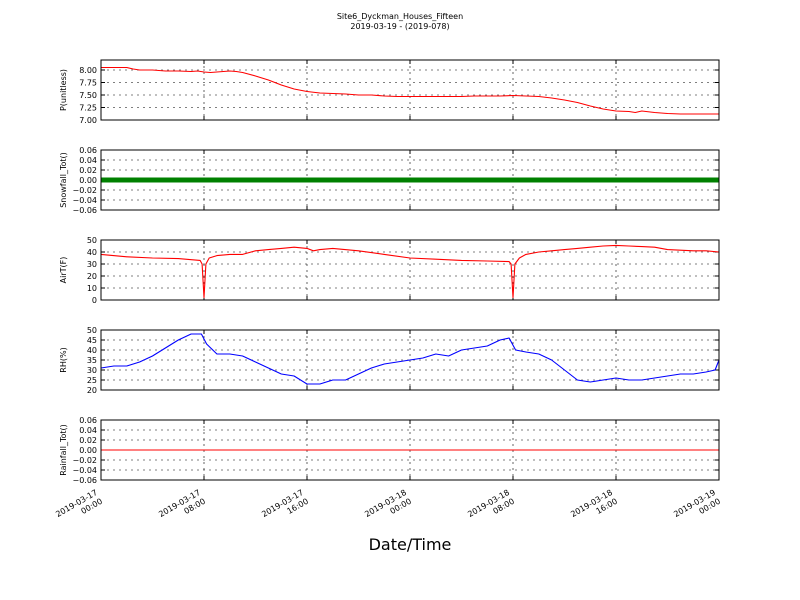  Describe the element at coordinates (399, 26) in the screenshot. I see `chart-subtitle: 2019-03-19 - (2019-078)` at that location.